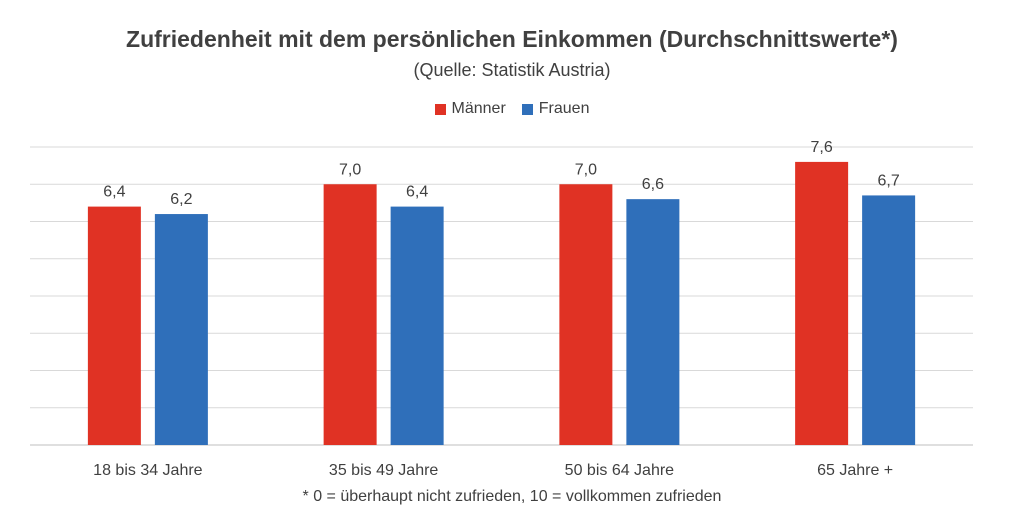  What do you see at coordinates (564, 108) in the screenshot?
I see `legend-label-frauen: Frauen` at bounding box center [564, 108].